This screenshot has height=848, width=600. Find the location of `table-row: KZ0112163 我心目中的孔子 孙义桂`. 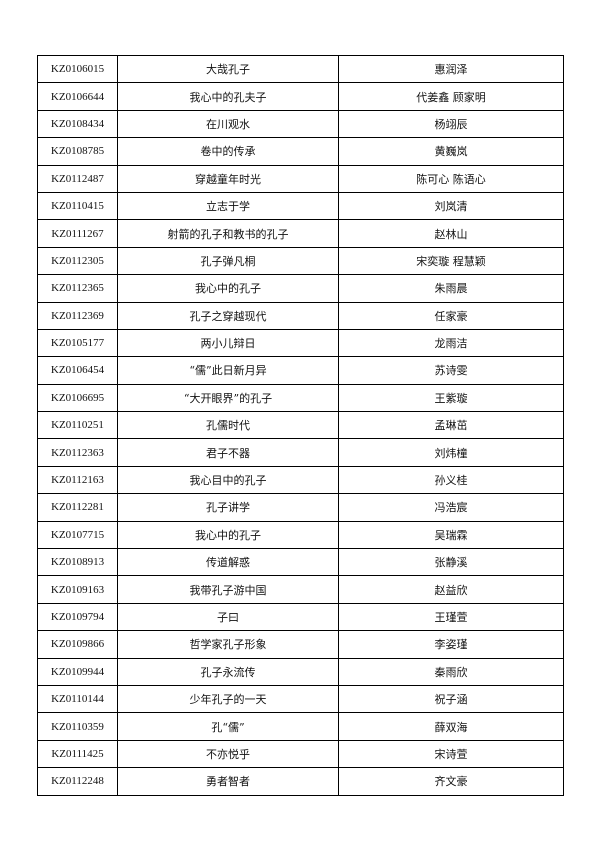

table-row: KZ0112163 我心目中的孔子 孙义桂 is located at coordinates (300, 480).